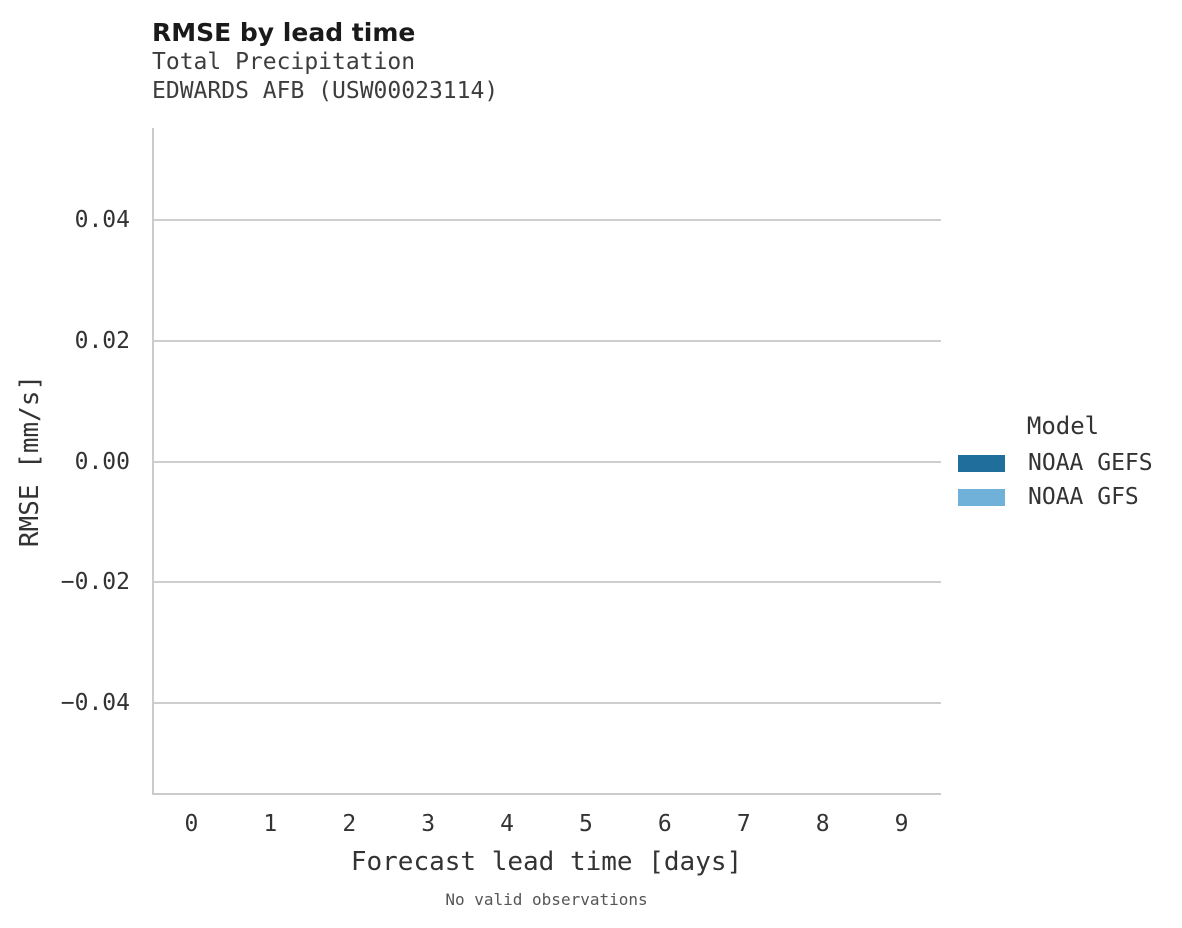 This screenshot has height=928, width=1182. What do you see at coordinates (547, 582) in the screenshot?
I see `gridline-y-−0.02` at bounding box center [547, 582].